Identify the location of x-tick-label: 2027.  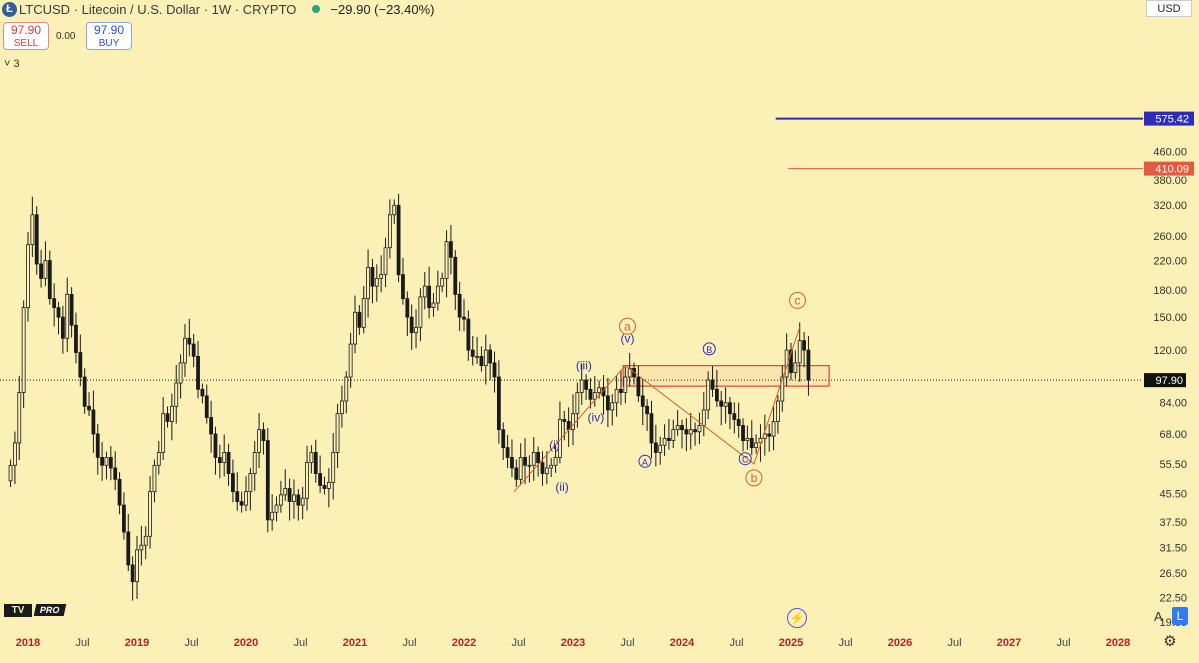
(1009, 643).